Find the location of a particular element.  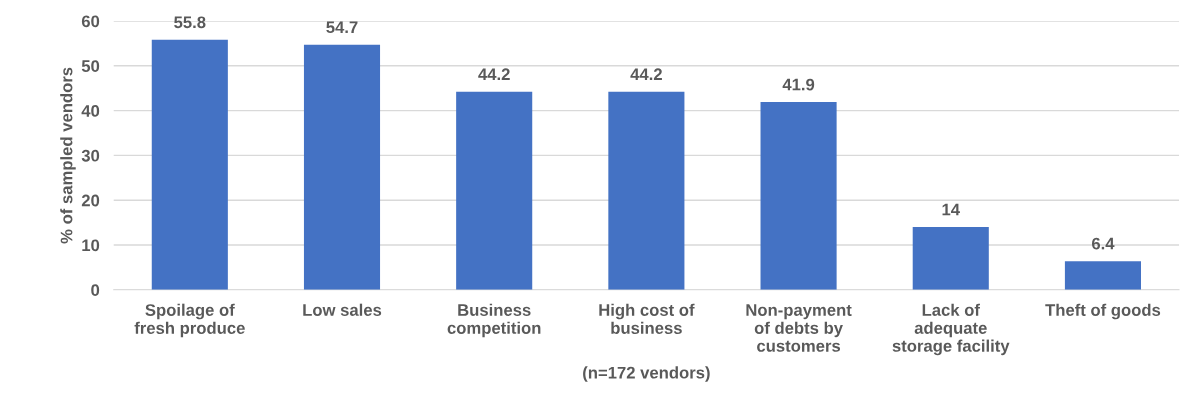

y-tick-label: 10 is located at coordinates (91, 245).